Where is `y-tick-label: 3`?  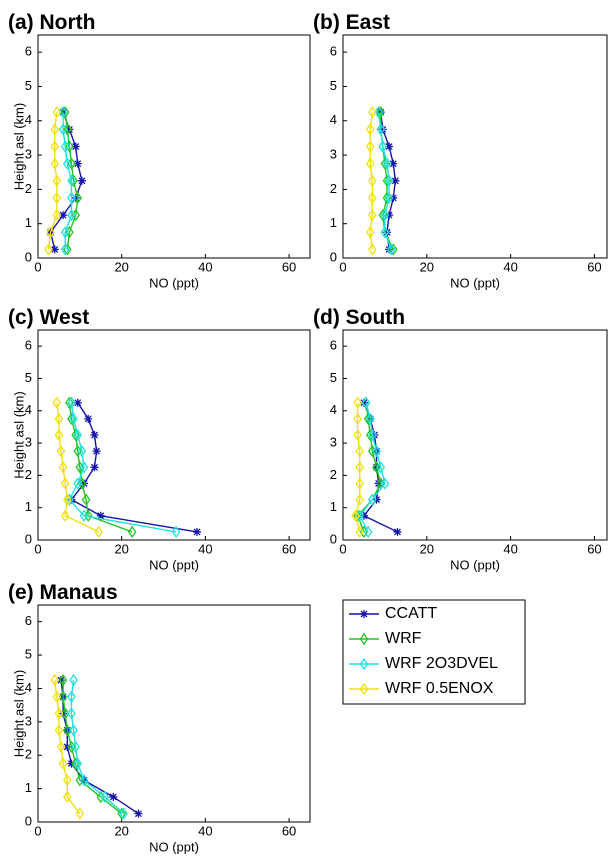 y-tick-label: 3 is located at coordinates (333, 154).